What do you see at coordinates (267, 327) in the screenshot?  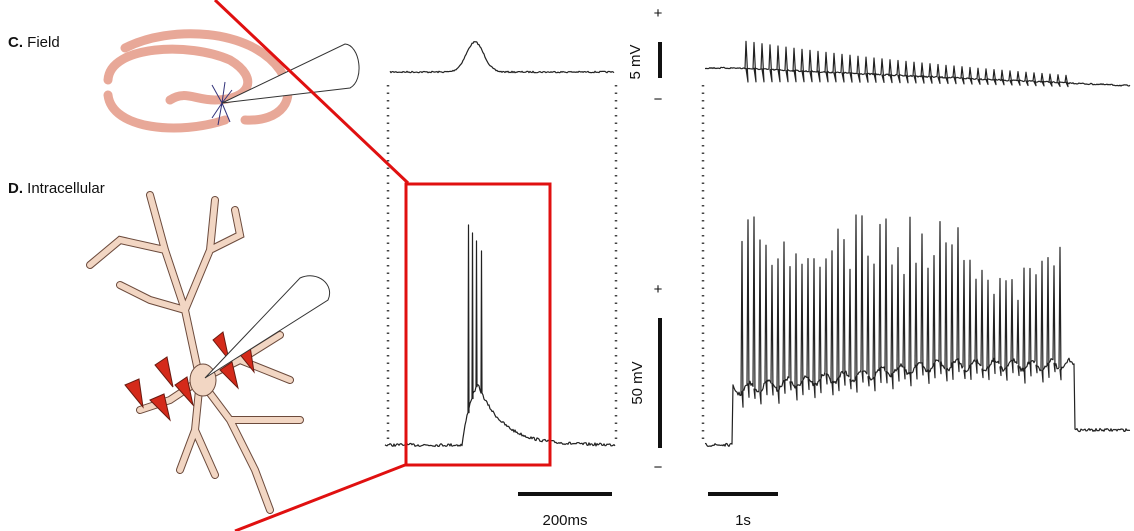 I see `intracellular-electrode` at bounding box center [267, 327].